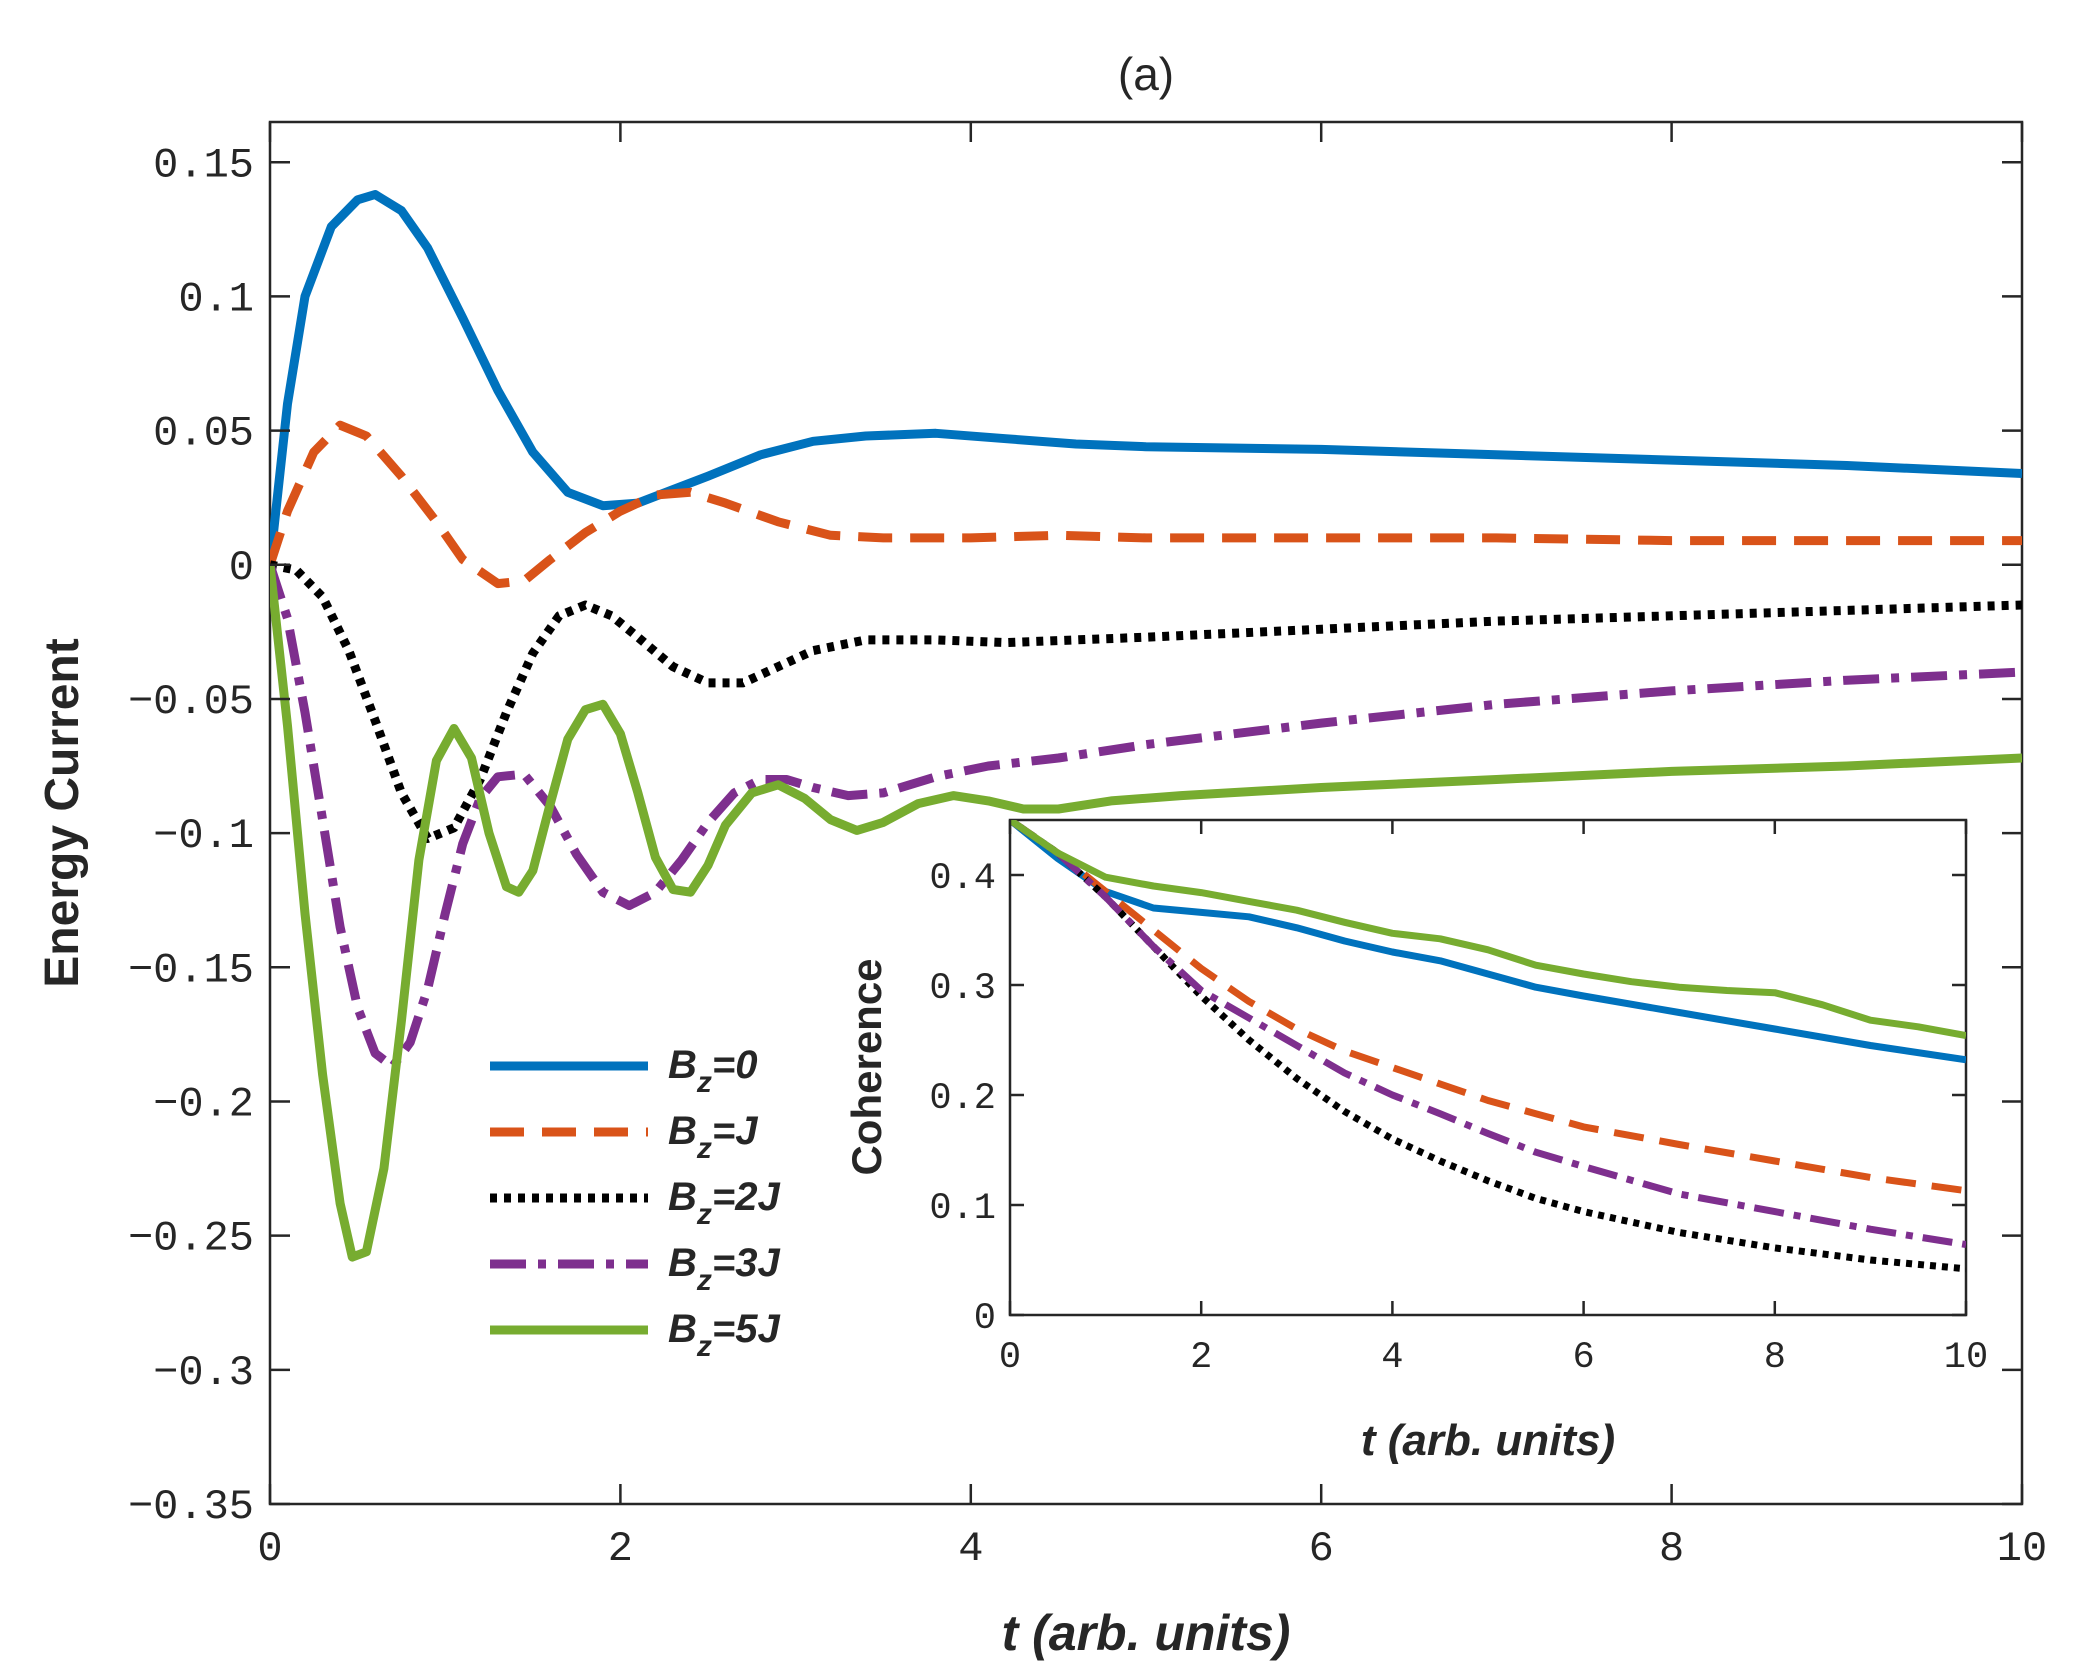 The height and width of the screenshot is (1669, 2085). I want to click on main-x-axis-title: t (arb. units), so click(1146, 1633).